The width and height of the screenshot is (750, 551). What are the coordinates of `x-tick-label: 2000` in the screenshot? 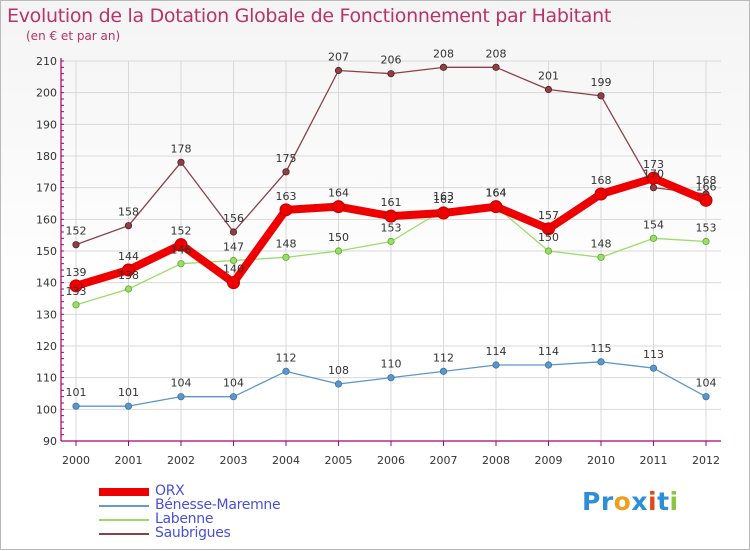 It's located at (76, 460).